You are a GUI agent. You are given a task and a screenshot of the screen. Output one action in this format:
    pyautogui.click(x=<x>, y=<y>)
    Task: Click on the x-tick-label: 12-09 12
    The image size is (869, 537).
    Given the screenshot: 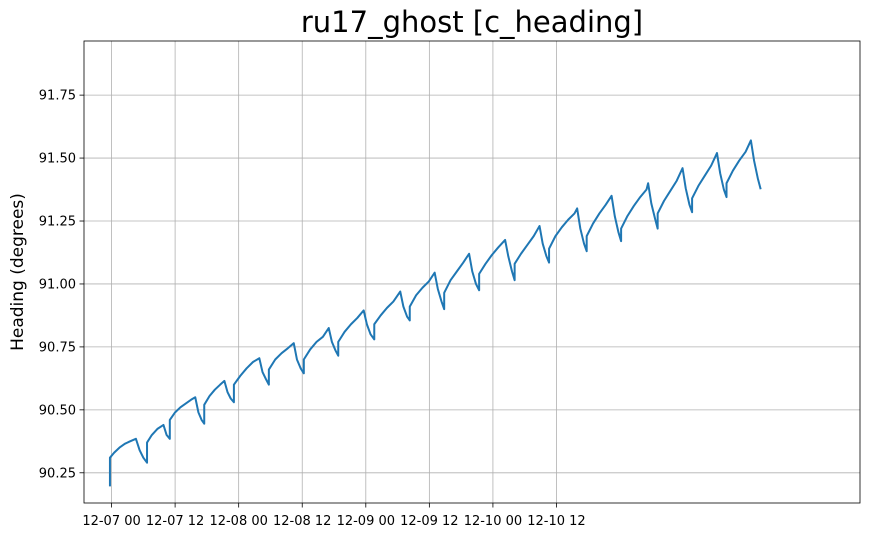 What is the action you would take?
    pyautogui.click(x=429, y=521)
    